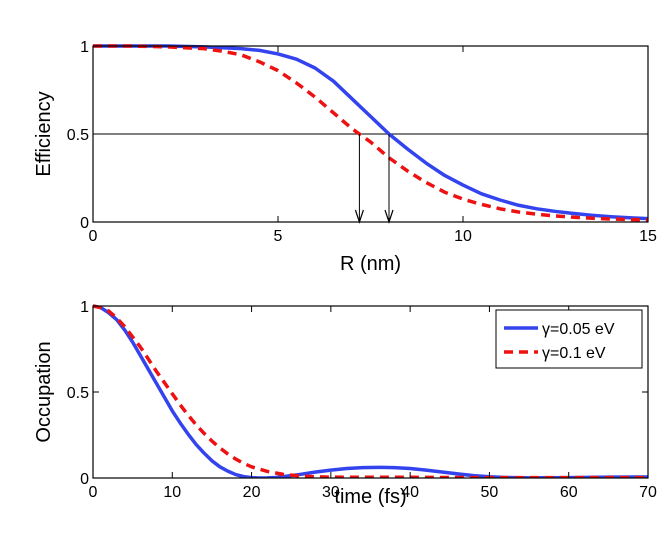 The image size is (664, 533). Describe the element at coordinates (331, 492) in the screenshot. I see `x-tick-label: 30` at that location.